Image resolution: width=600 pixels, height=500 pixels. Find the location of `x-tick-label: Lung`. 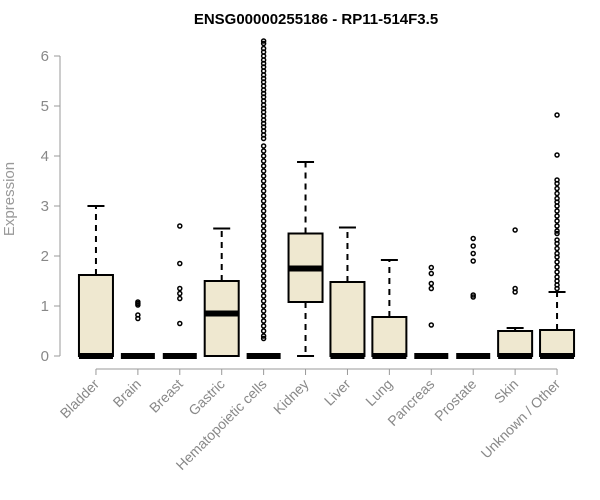

x-tick-label: Lung is located at coordinates (378, 392).